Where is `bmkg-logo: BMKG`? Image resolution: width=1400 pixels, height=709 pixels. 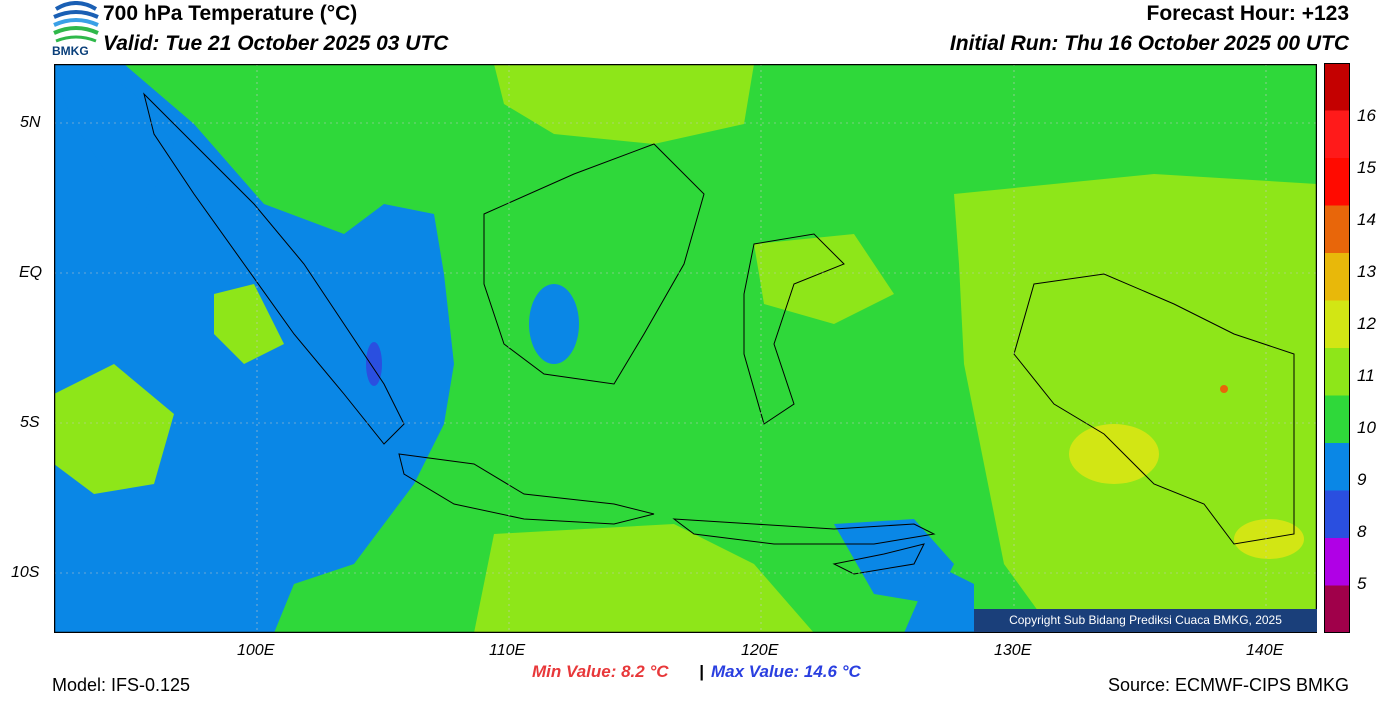
bmkg-logo: BMKG is located at coordinates (76, 31).